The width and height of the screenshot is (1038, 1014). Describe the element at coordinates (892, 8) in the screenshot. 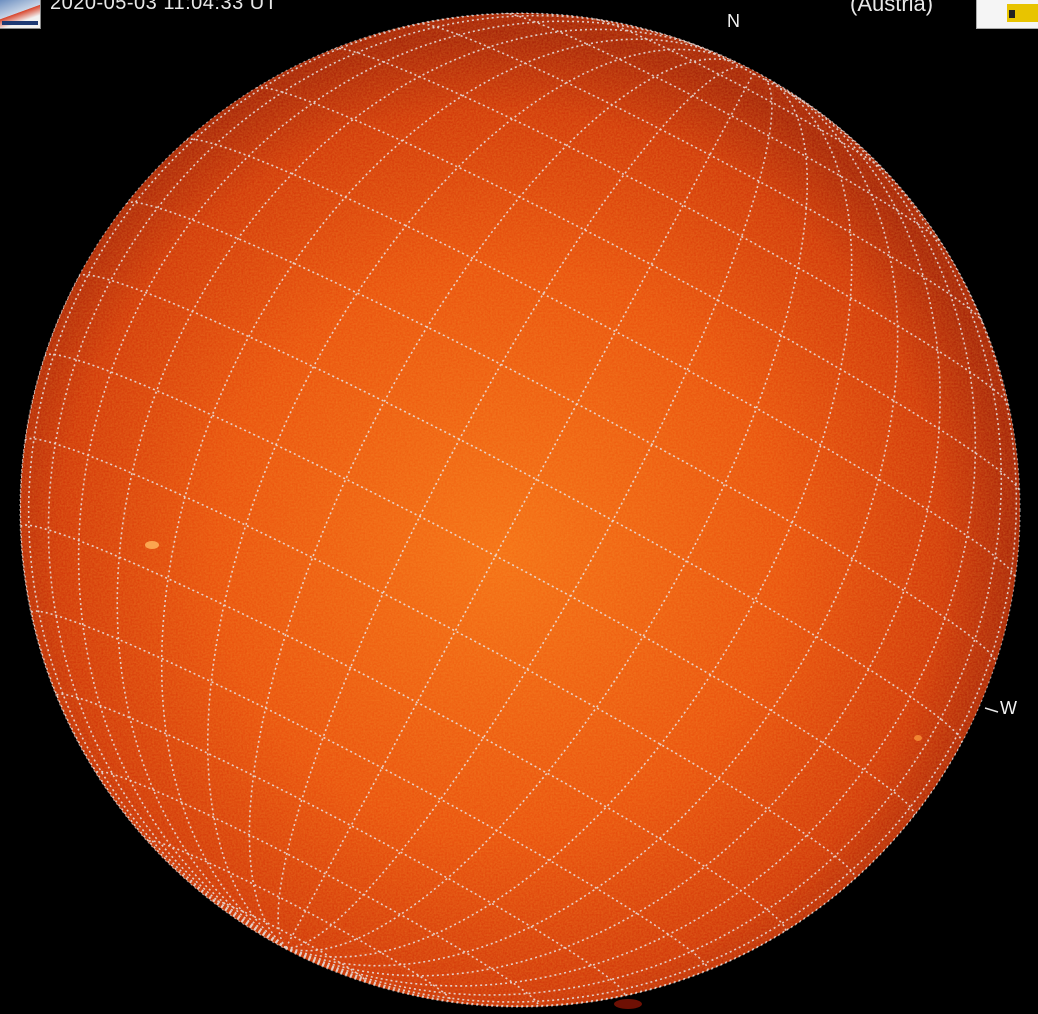

I see `observatory-location: (Austria)` at that location.